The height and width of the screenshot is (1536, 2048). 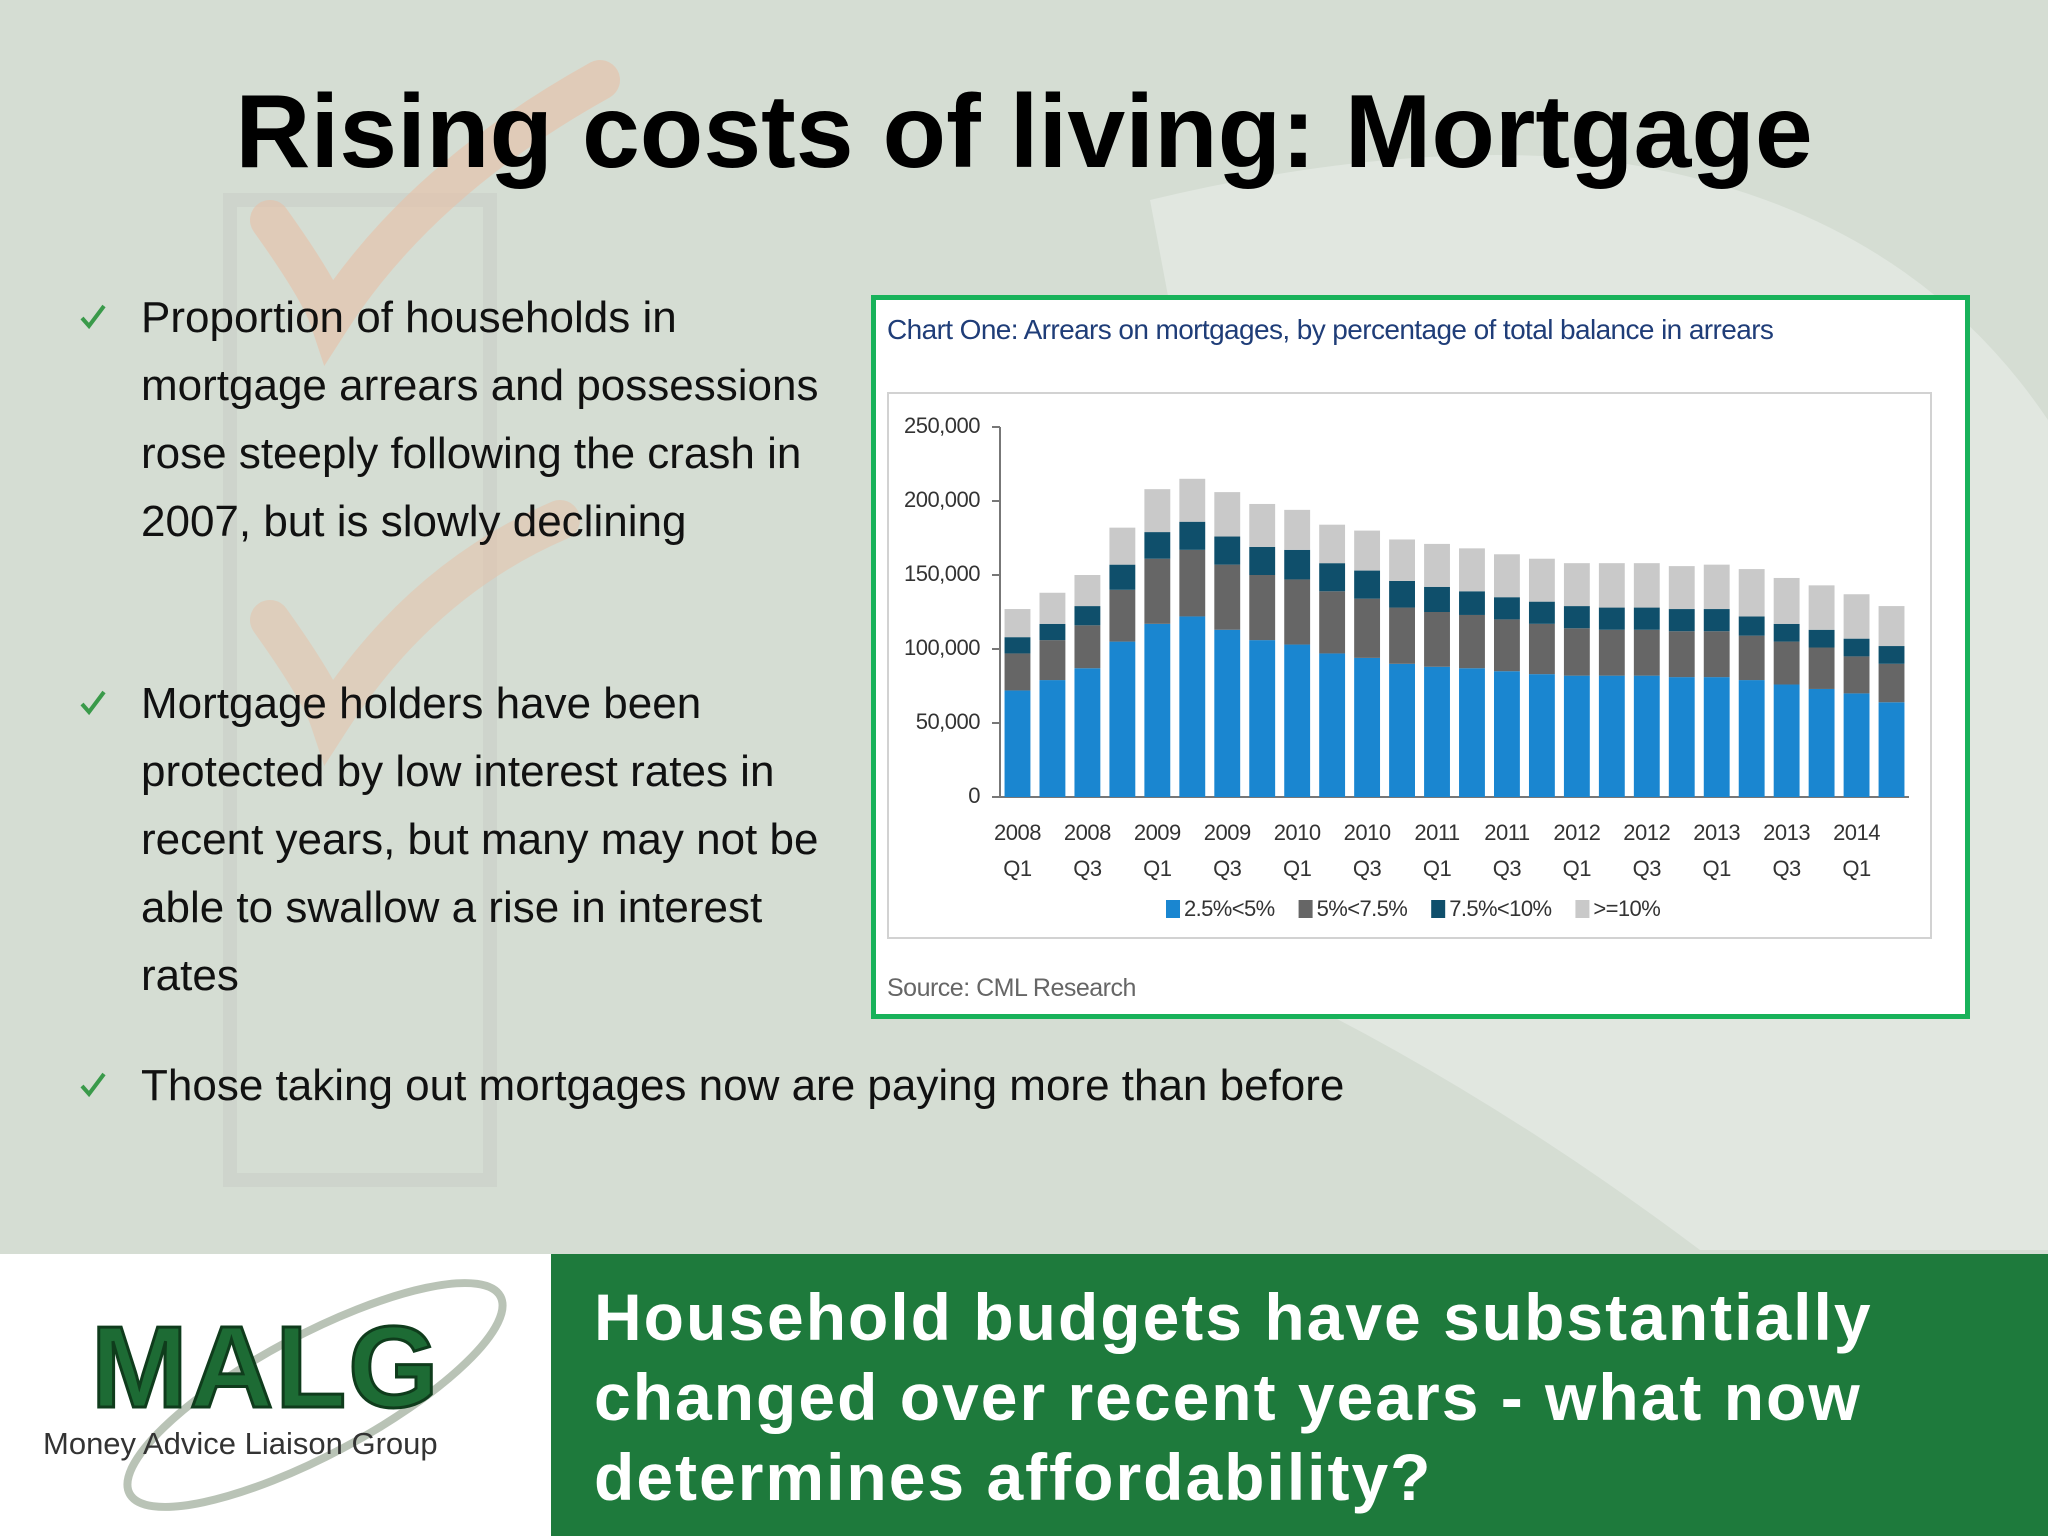 What do you see at coordinates (1647, 850) in the screenshot?
I see `x-tick-label: 2012 Q3` at bounding box center [1647, 850].